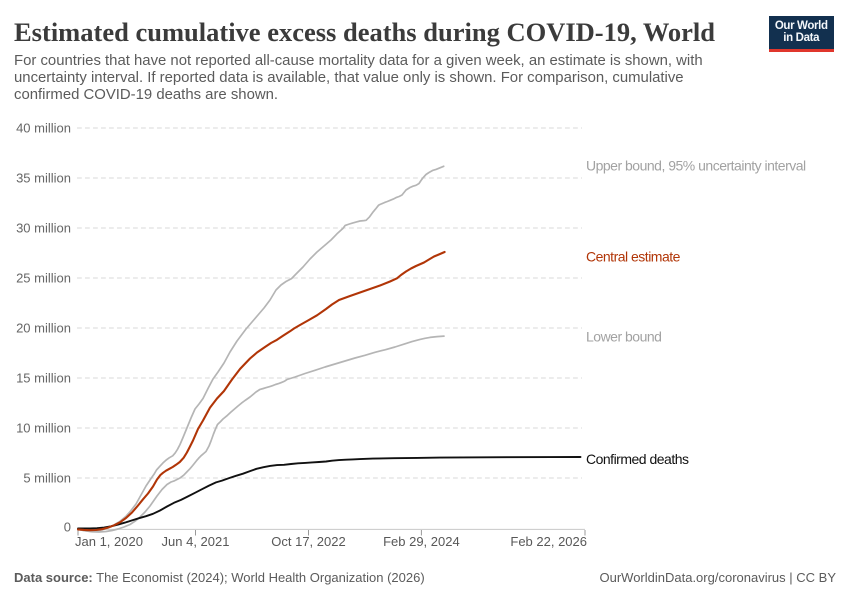 Image resolution: width=850 pixels, height=600 pixels. Describe the element at coordinates (43, 328) in the screenshot. I see `svg-text: 20 million` at that location.